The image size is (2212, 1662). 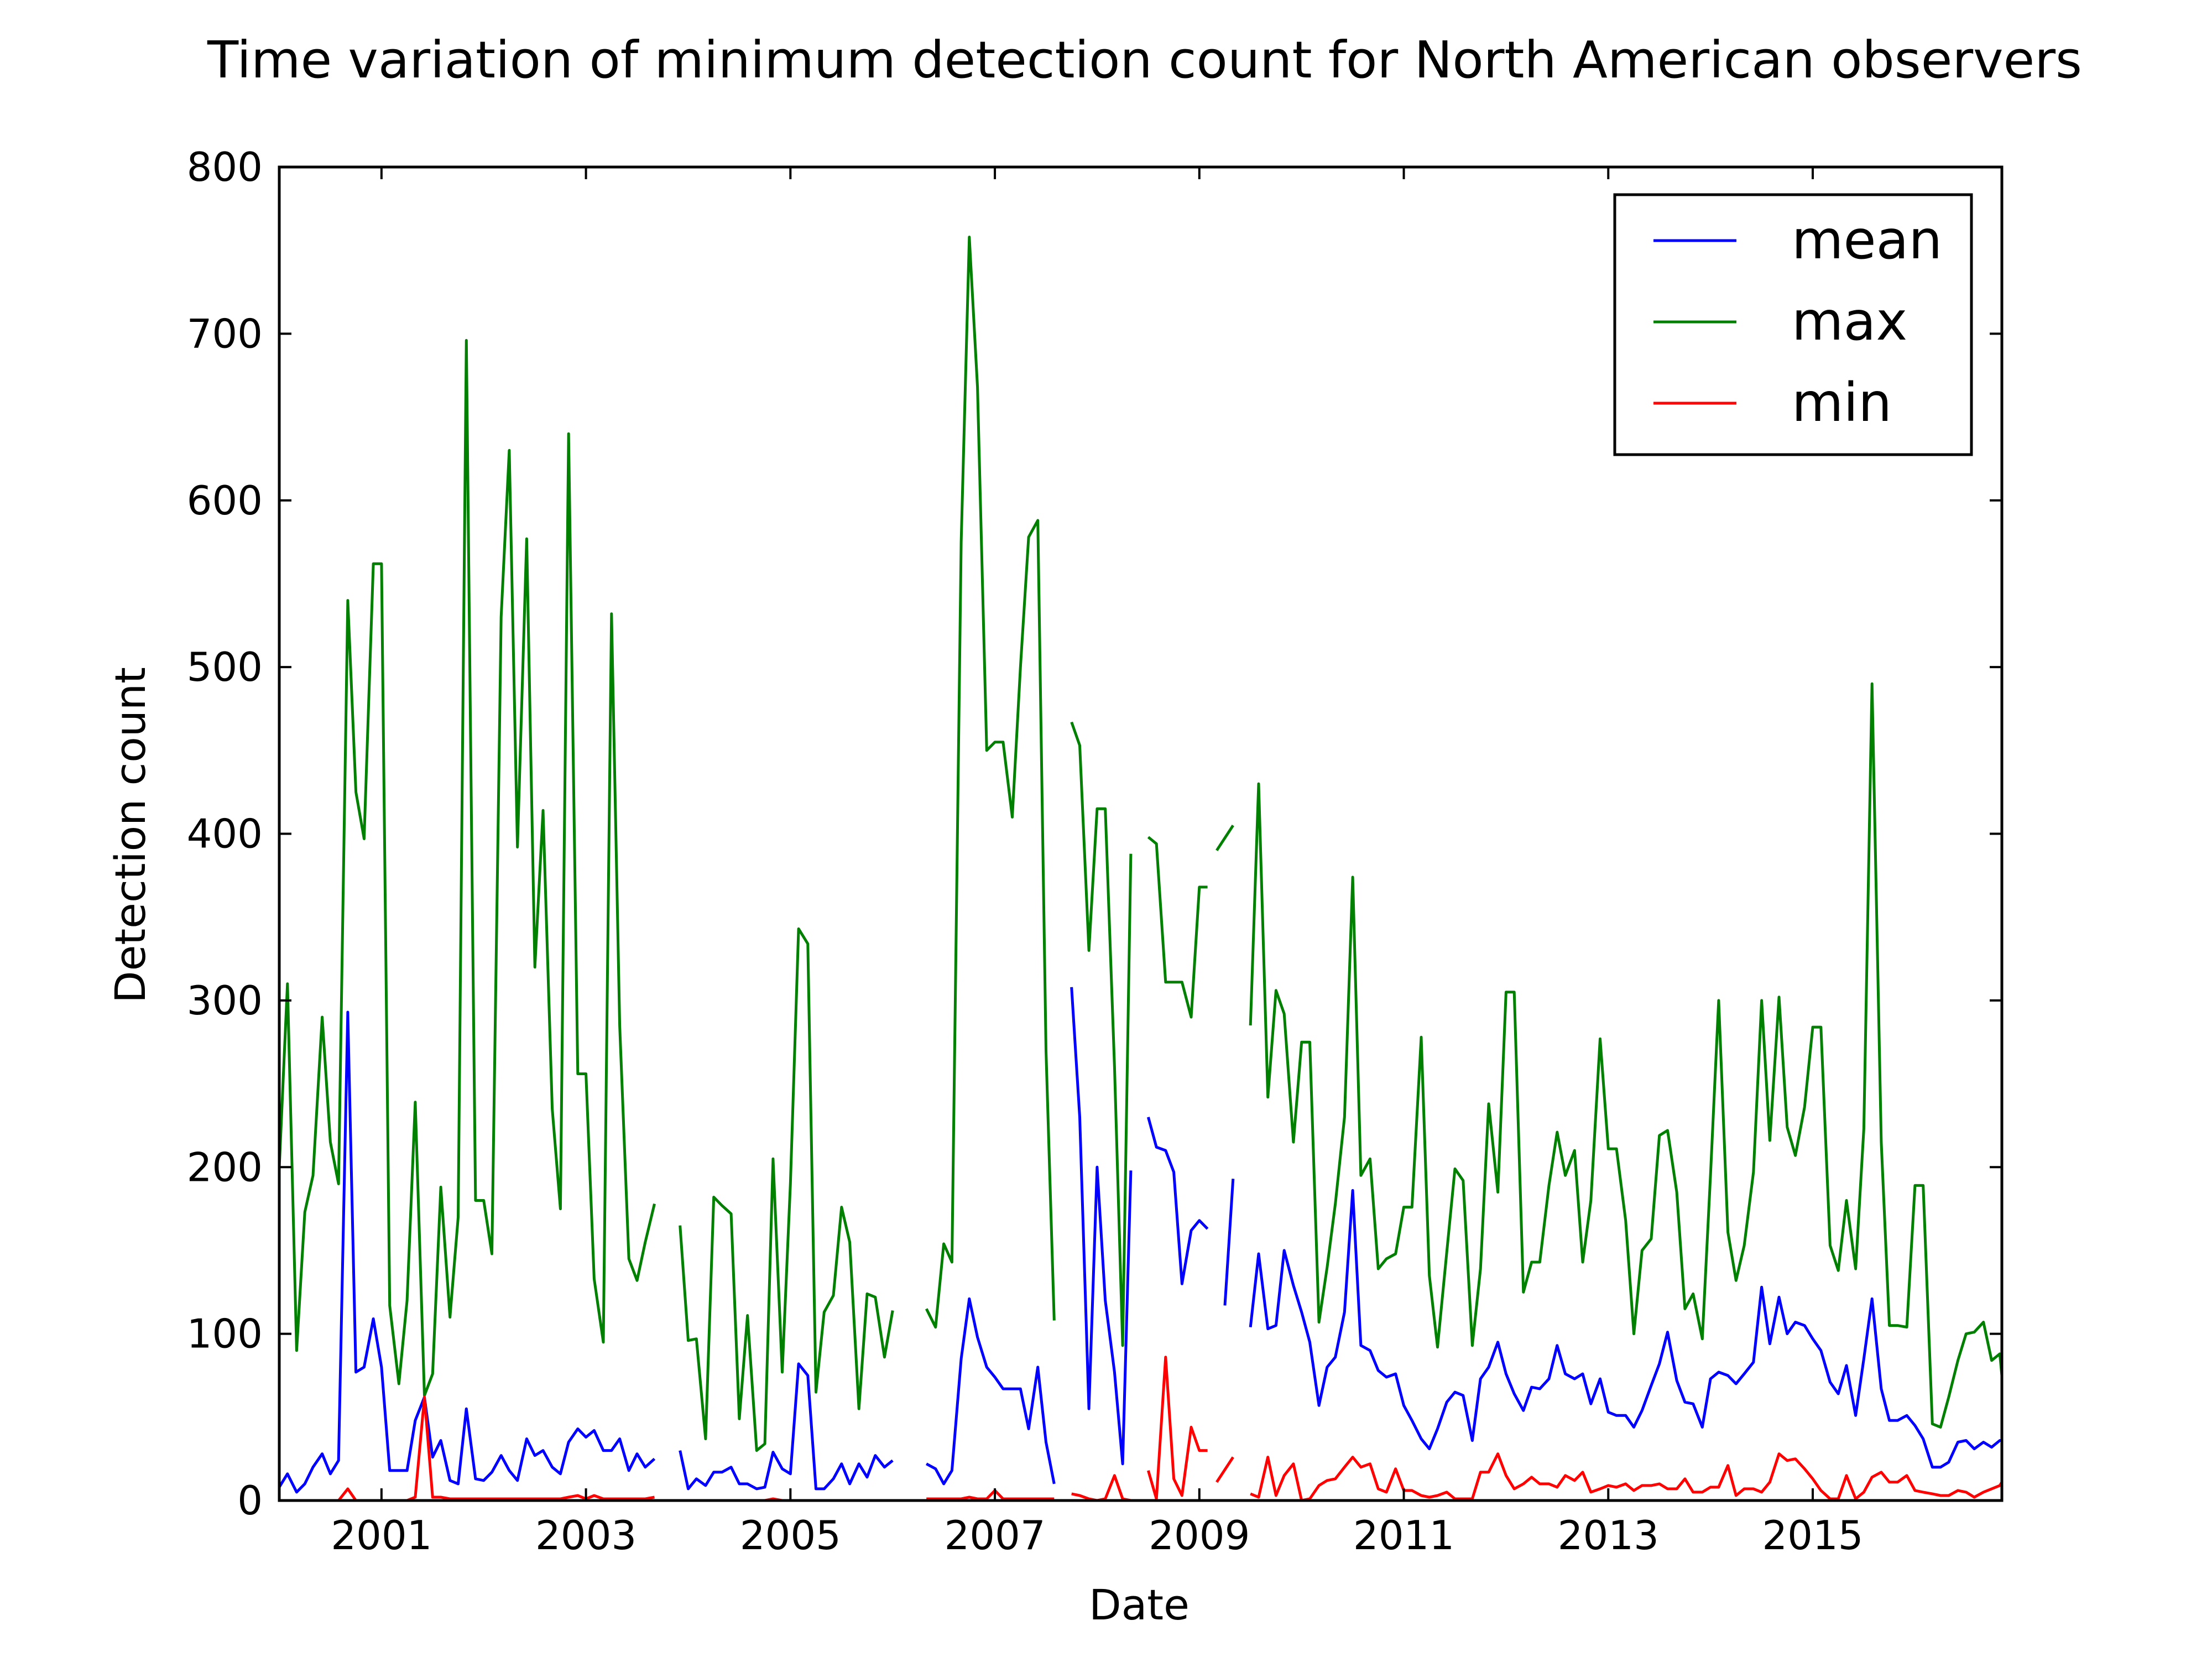 What do you see at coordinates (225, 167) in the screenshot?
I see `y-tick-label: 800` at bounding box center [225, 167].